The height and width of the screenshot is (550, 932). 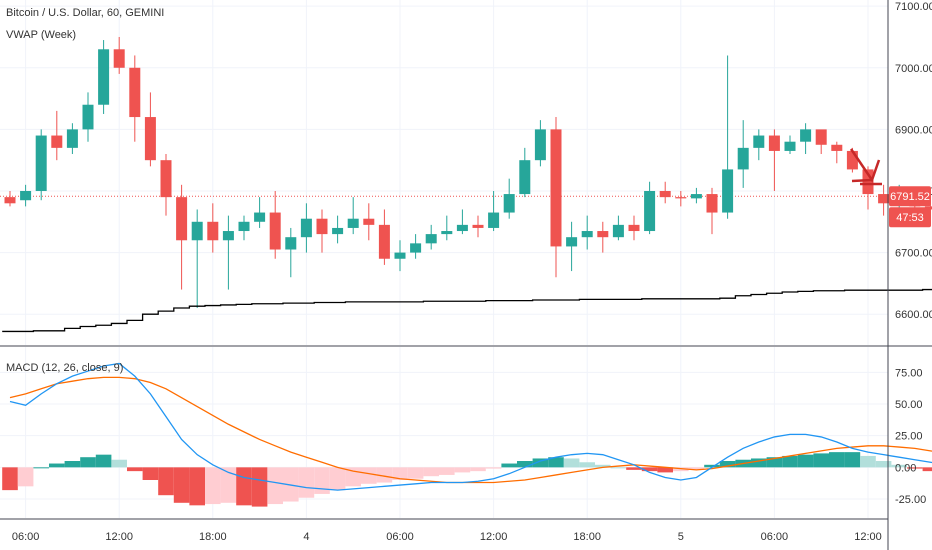 I want to click on price-tick-label: 7000.00, so click(x=913, y=69).